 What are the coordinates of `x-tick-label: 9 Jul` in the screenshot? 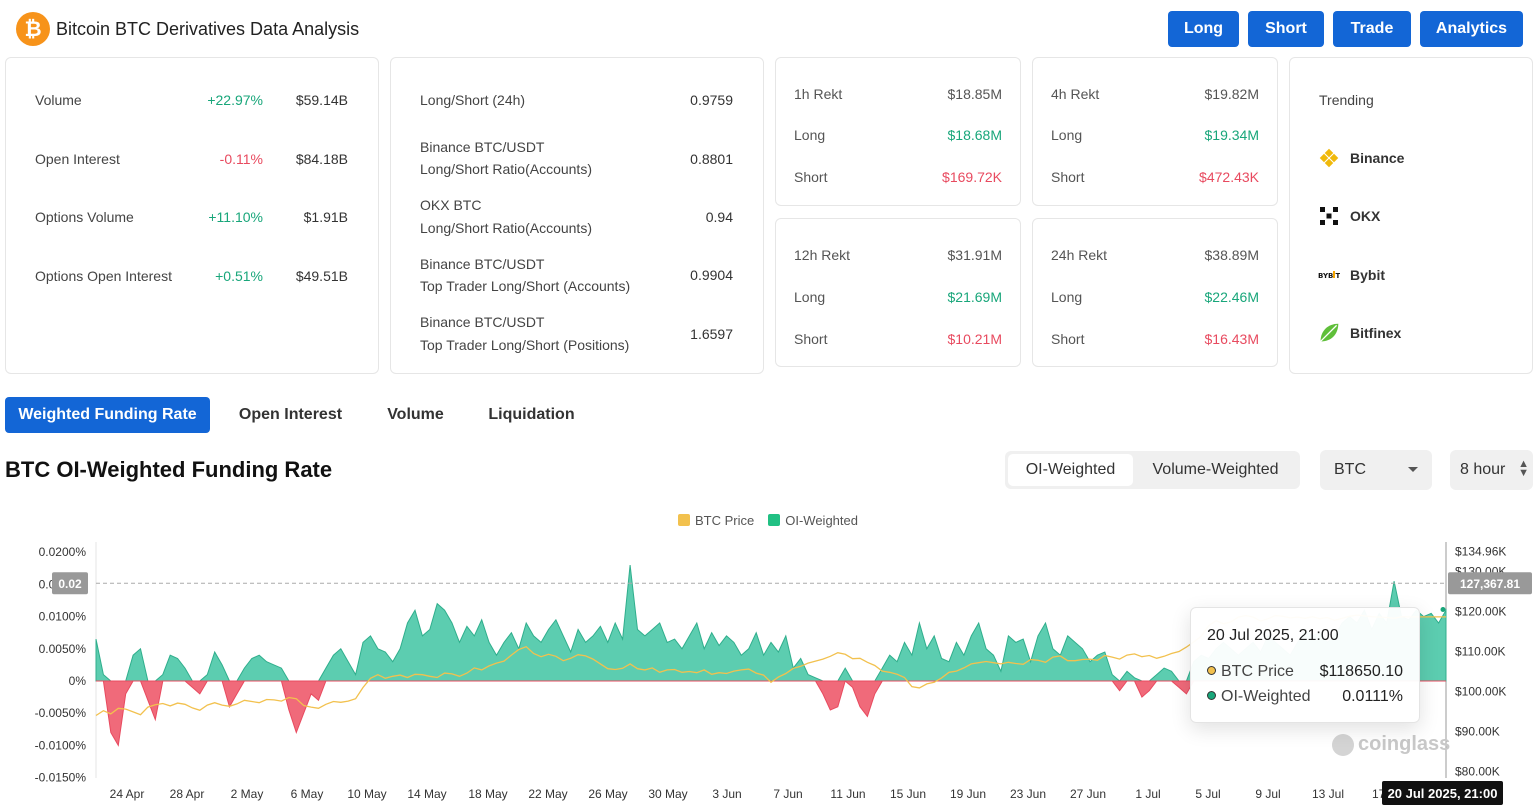 It's located at (1267, 794).